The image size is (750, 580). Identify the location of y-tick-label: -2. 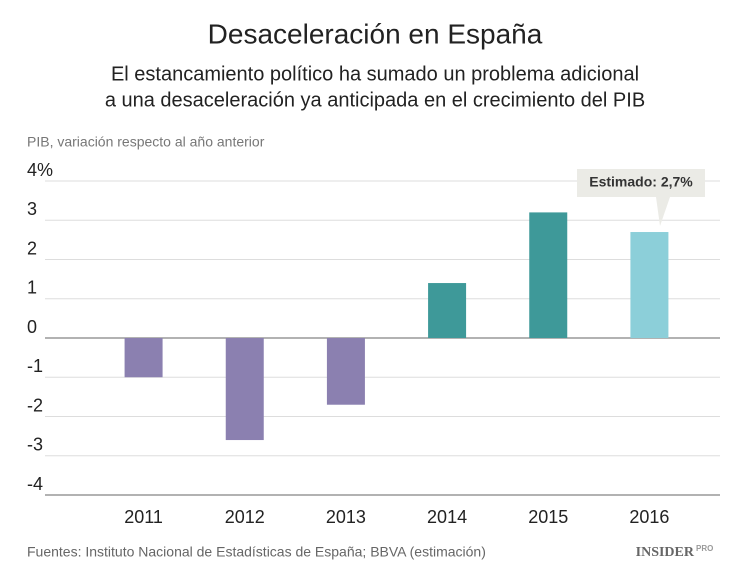
(35, 405).